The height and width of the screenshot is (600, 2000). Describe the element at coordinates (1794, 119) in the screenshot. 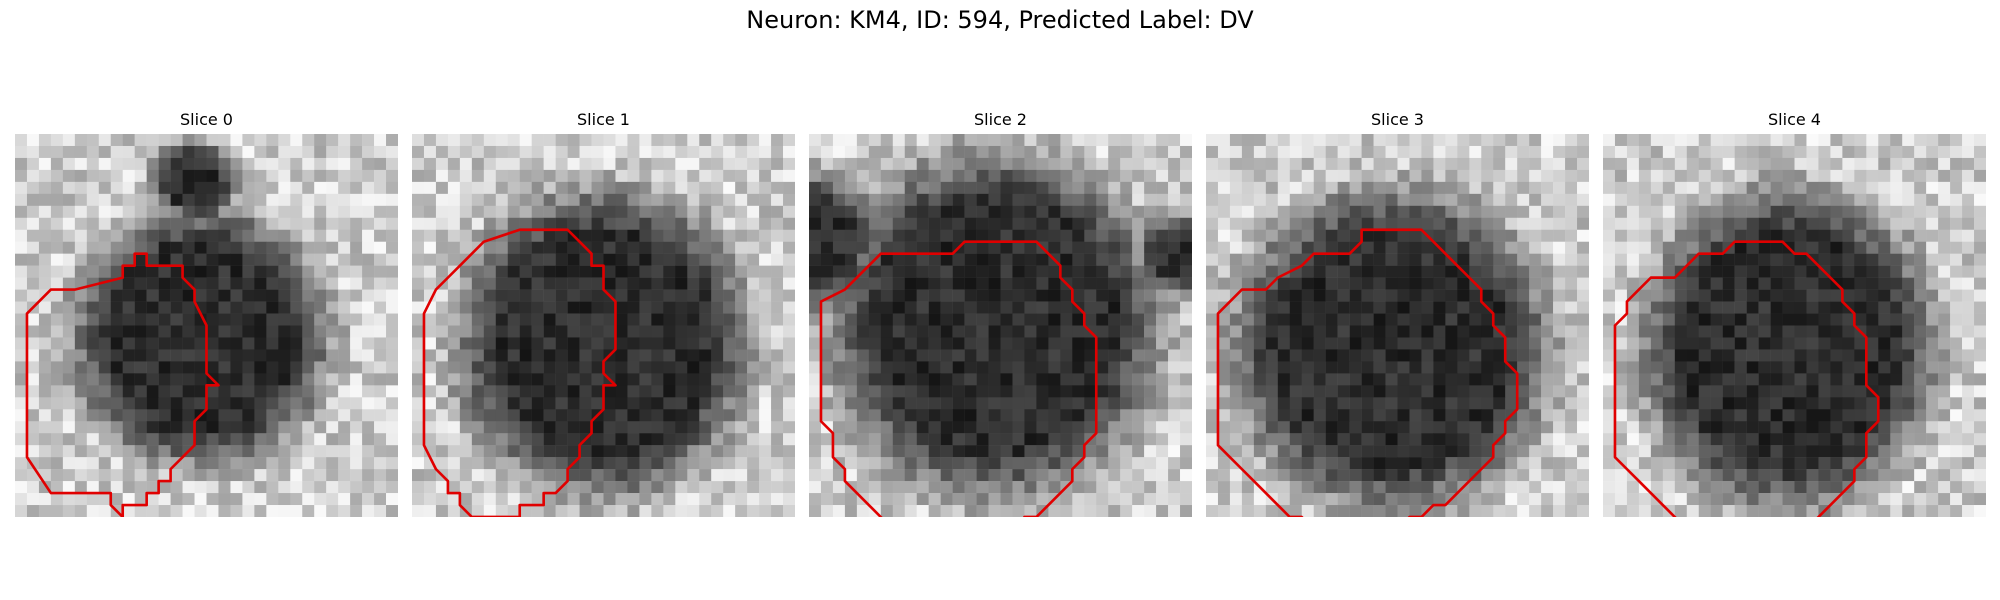

I see `slice-title: Slice 4` at that location.